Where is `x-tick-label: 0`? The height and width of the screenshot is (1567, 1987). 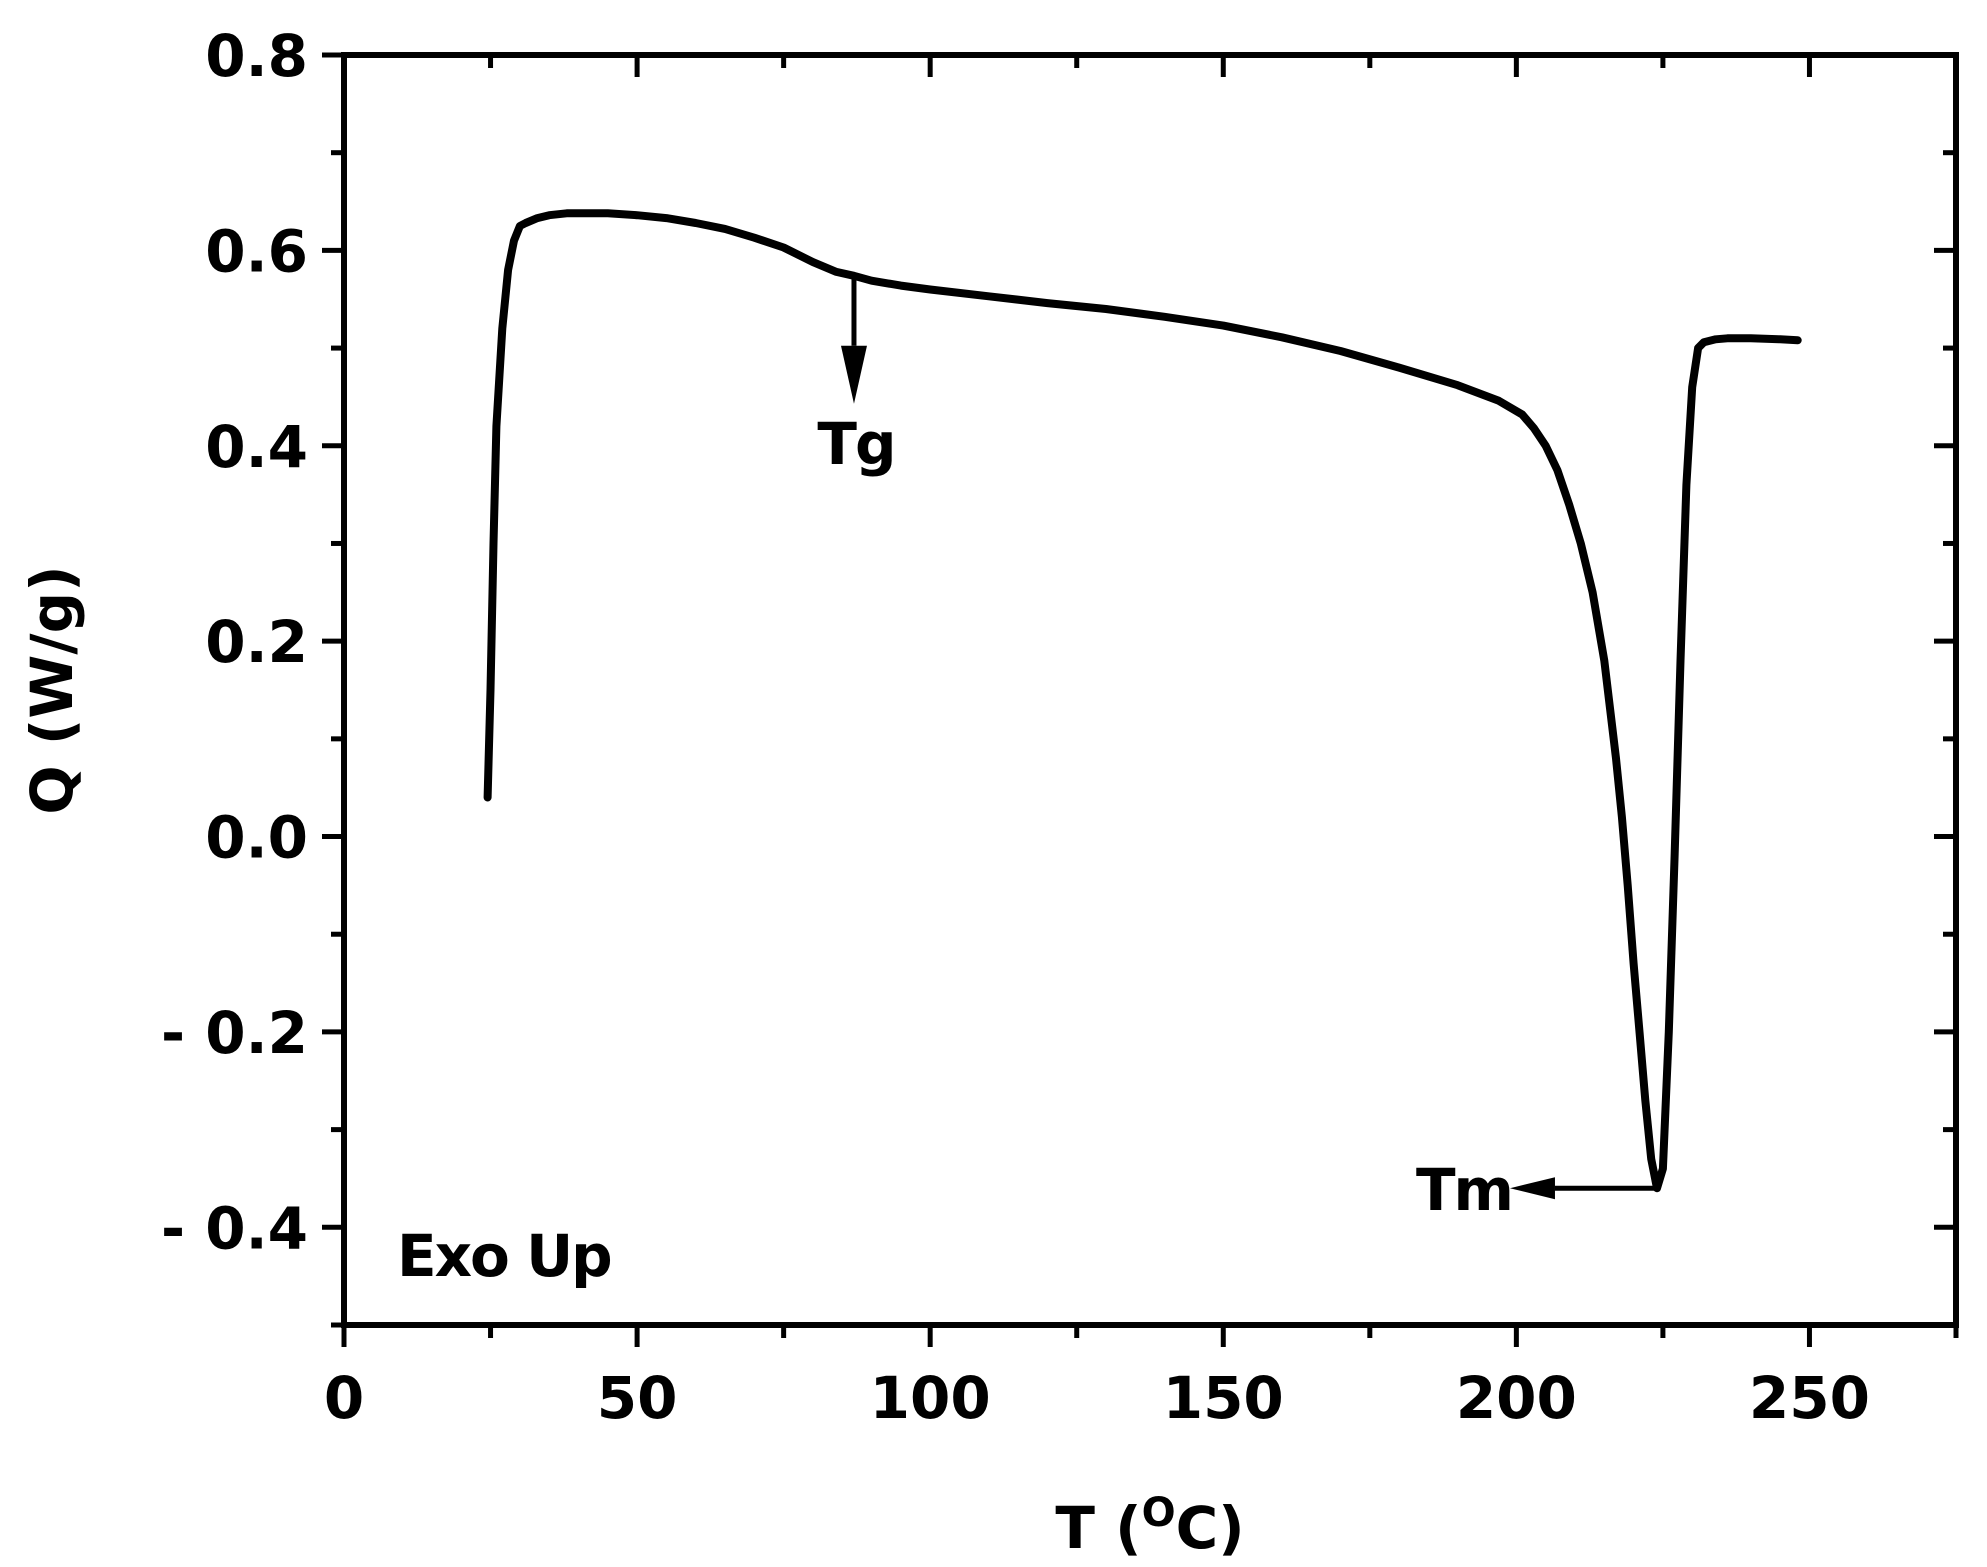
x-tick-label: 0 is located at coordinates (344, 1398).